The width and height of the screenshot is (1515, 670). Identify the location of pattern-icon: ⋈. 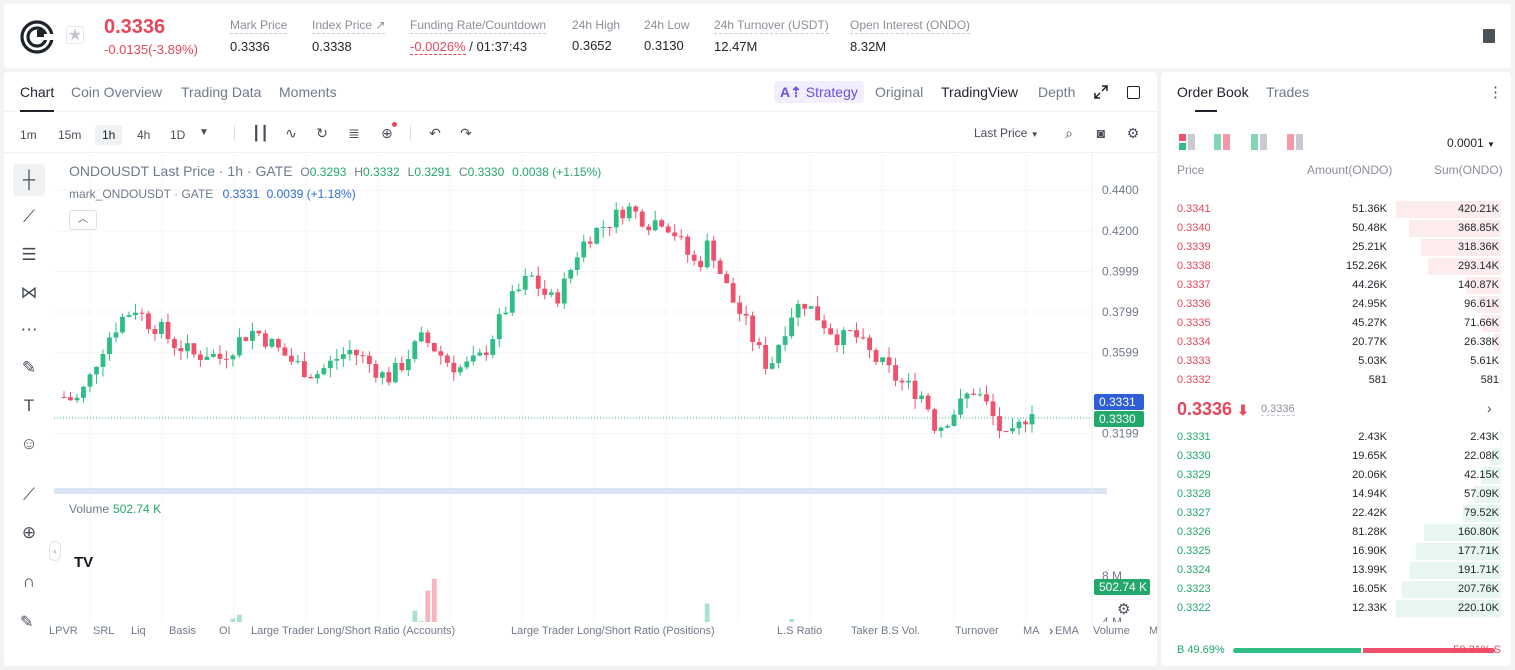
(29, 292).